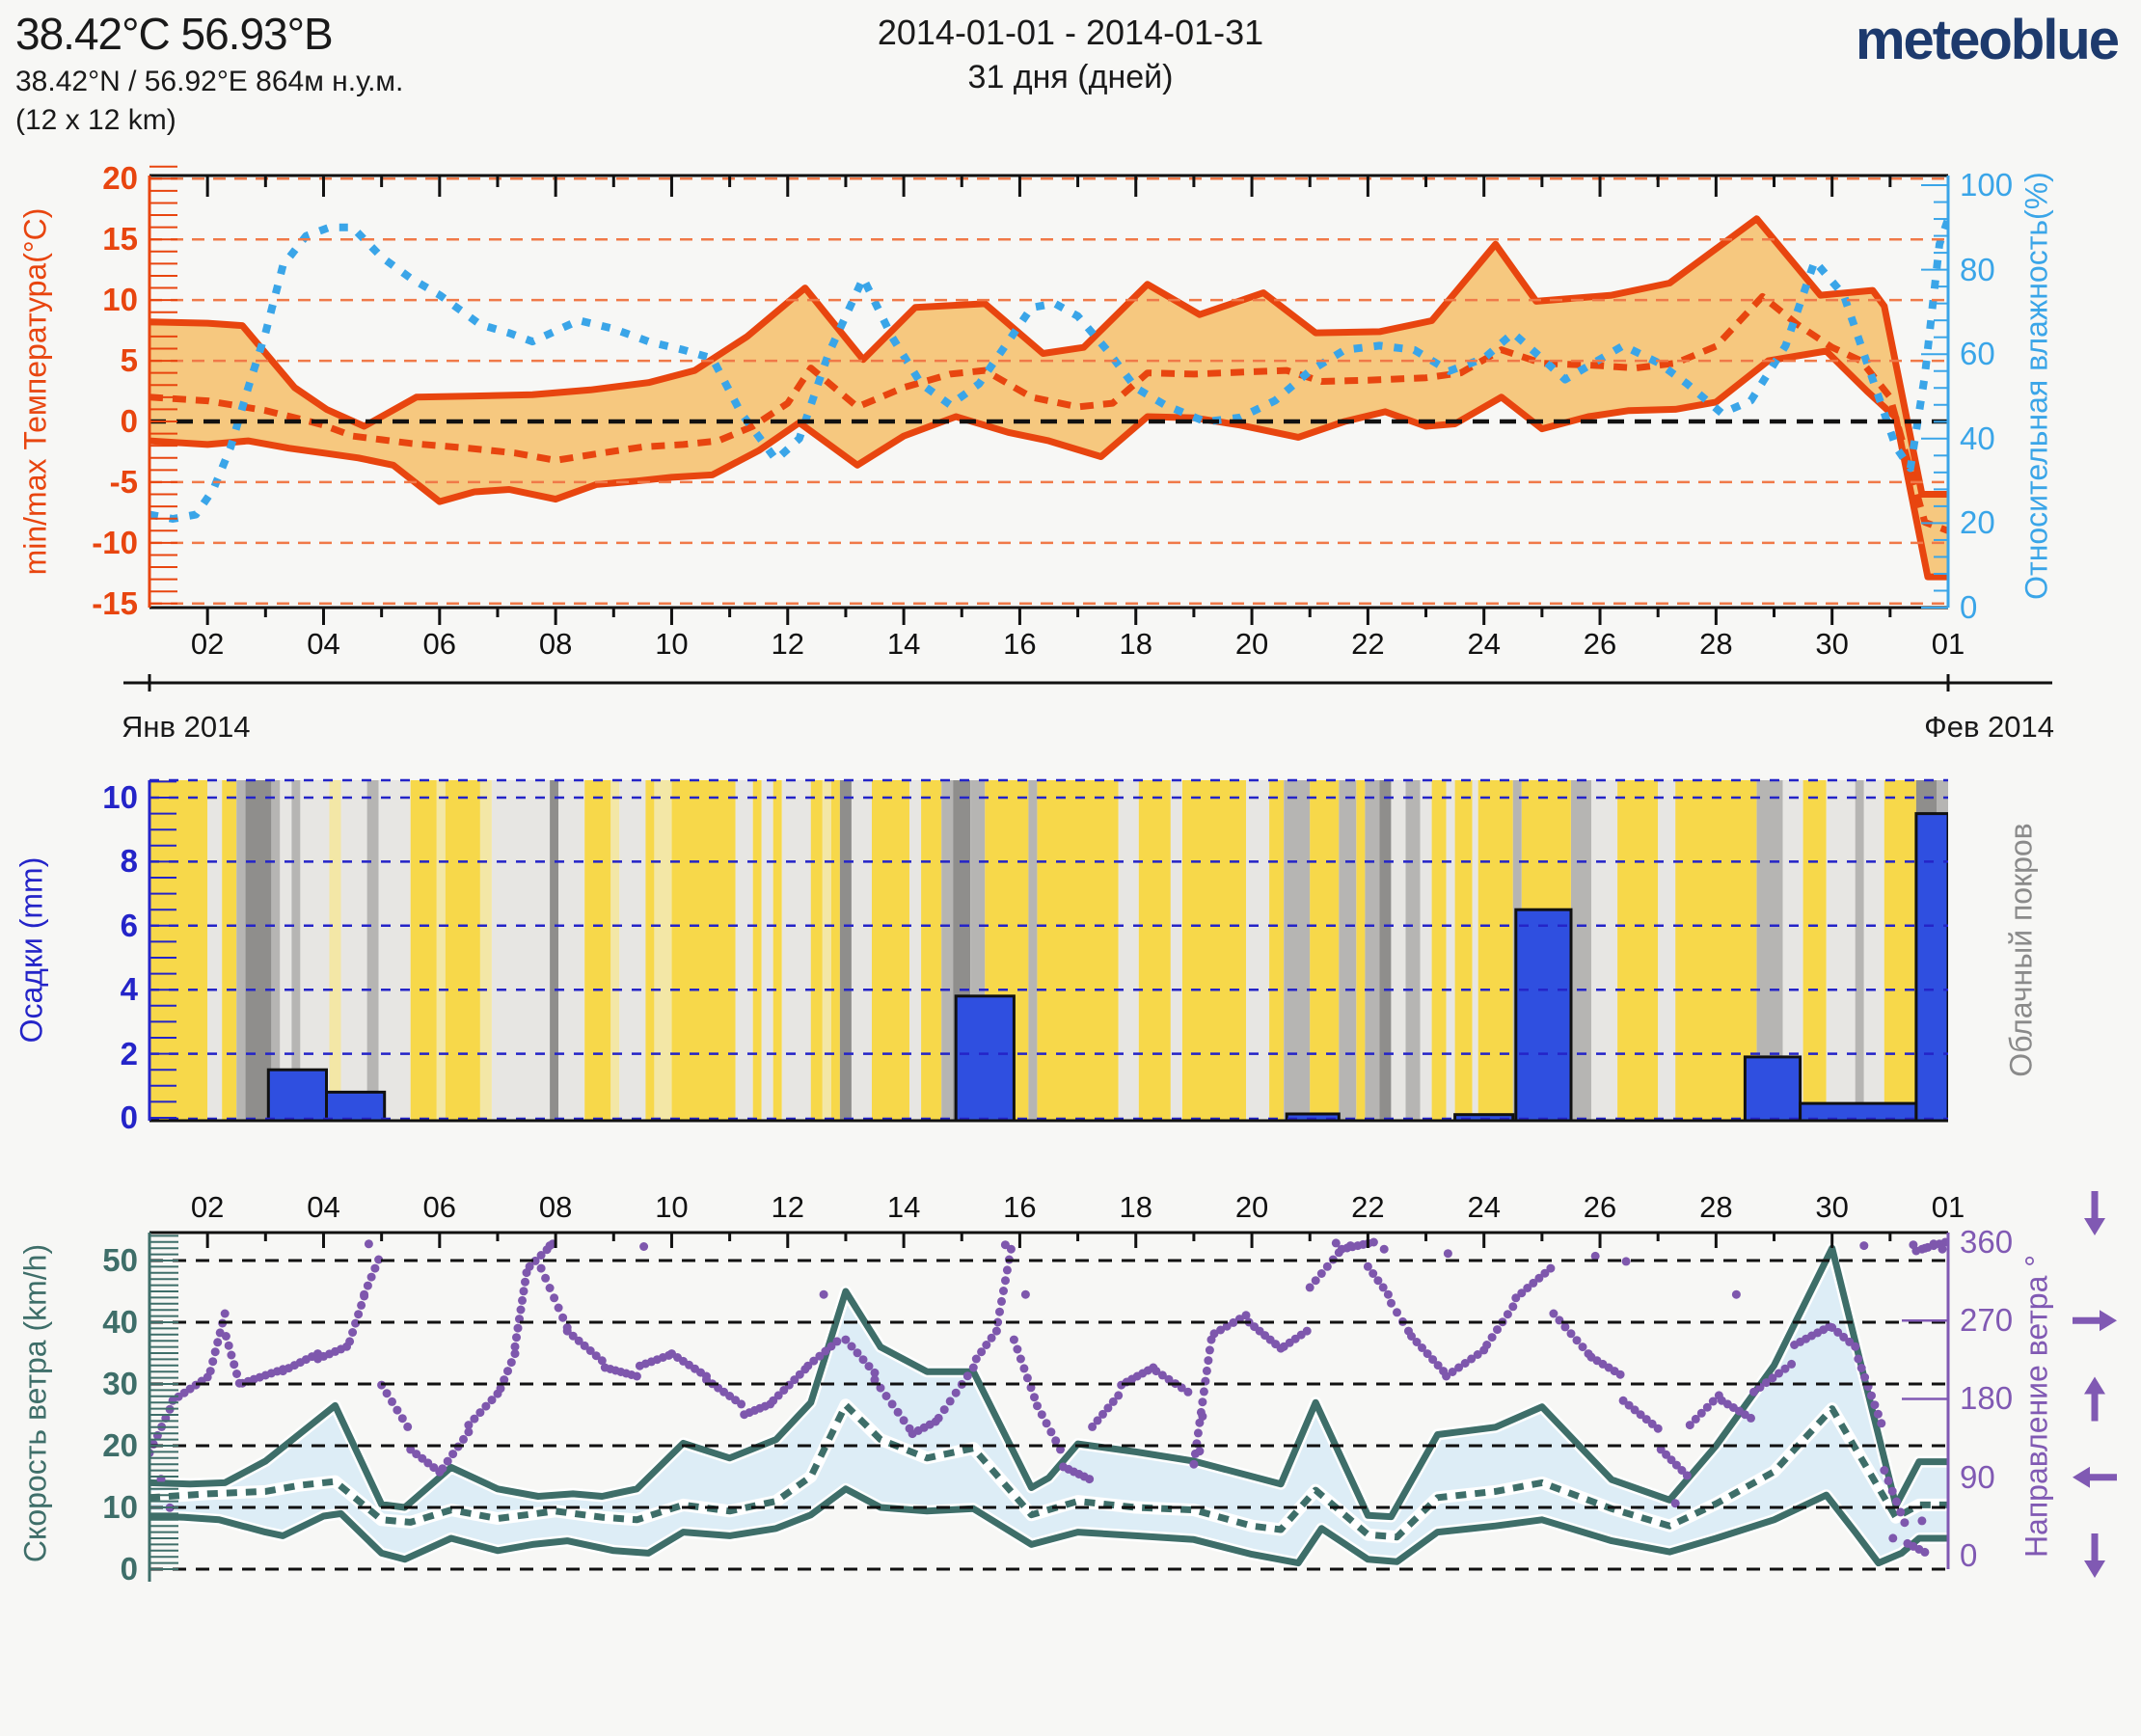 This screenshot has height=1736, width=2141. I want to click on date-range: 2014-01-01 - 2014-01-31, so click(1070, 32).